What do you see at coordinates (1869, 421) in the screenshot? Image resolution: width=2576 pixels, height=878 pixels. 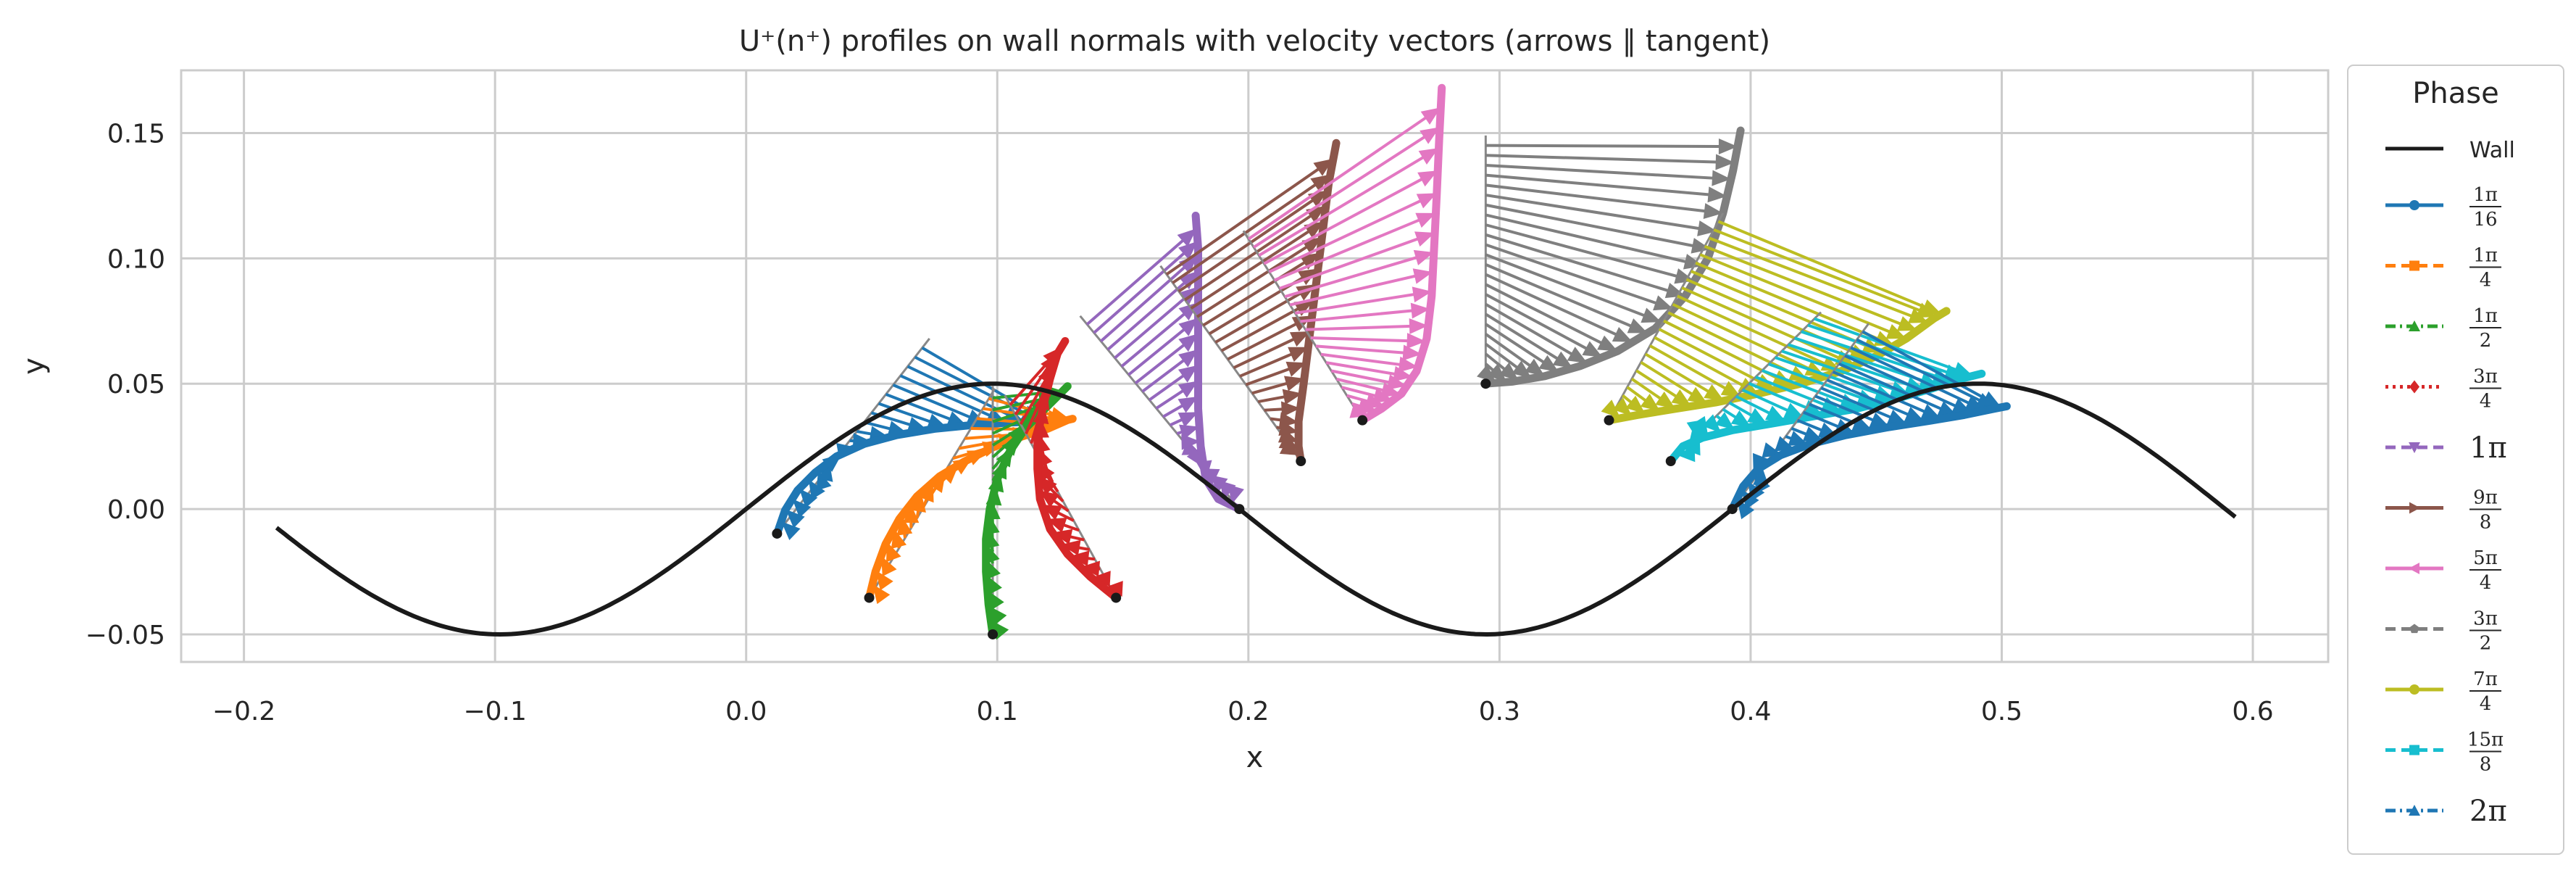 I see `series-2pi` at bounding box center [1869, 421].